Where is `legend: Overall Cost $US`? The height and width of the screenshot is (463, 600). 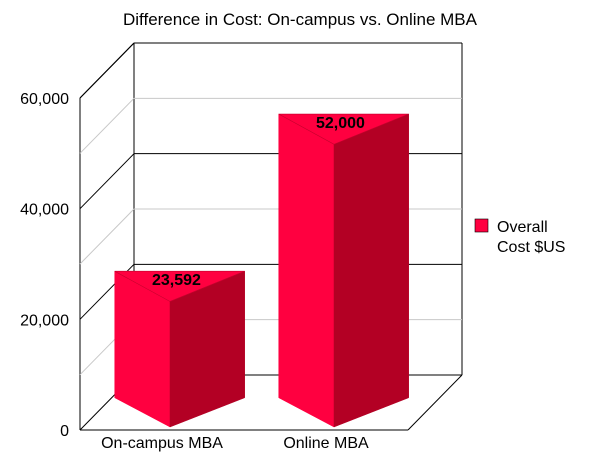 legend: Overall Cost $US is located at coordinates (519, 237).